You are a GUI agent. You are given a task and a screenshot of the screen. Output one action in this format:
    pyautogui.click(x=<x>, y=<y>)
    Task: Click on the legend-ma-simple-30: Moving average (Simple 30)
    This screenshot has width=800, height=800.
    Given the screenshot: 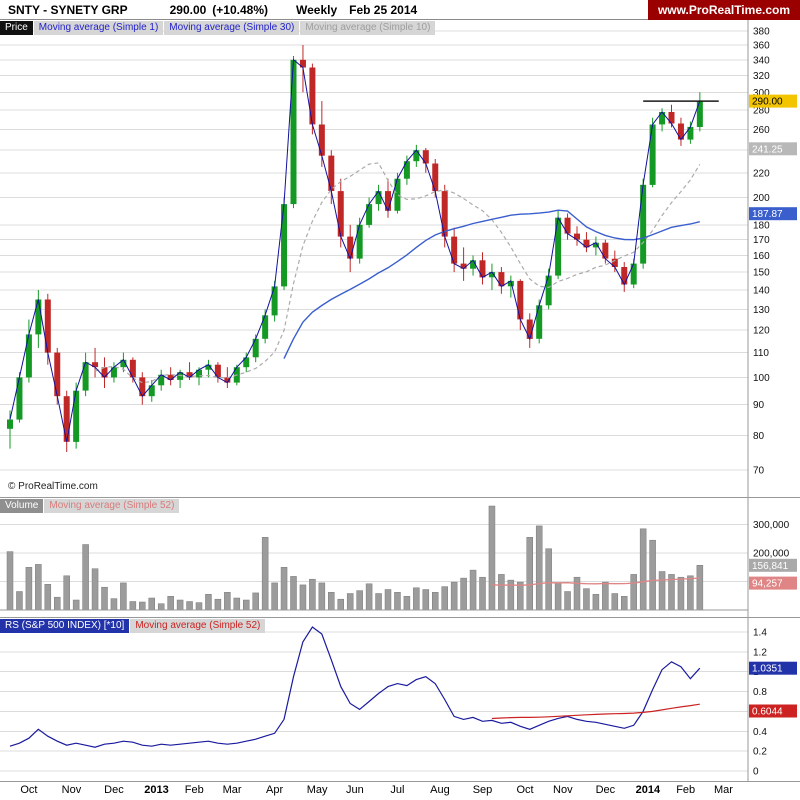 What is the action you would take?
    pyautogui.click(x=232, y=28)
    